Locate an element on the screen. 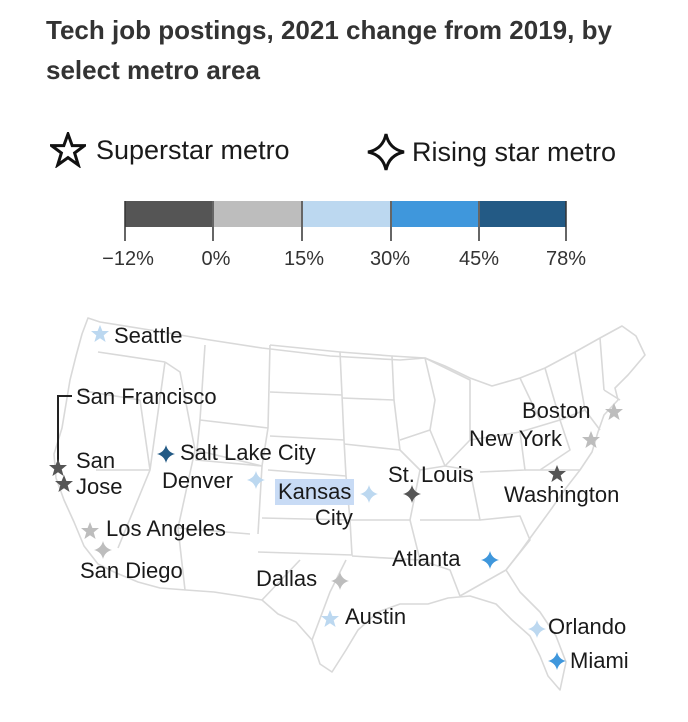 The width and height of the screenshot is (688, 722). san-francisco-leader-line is located at coordinates (64, 431).